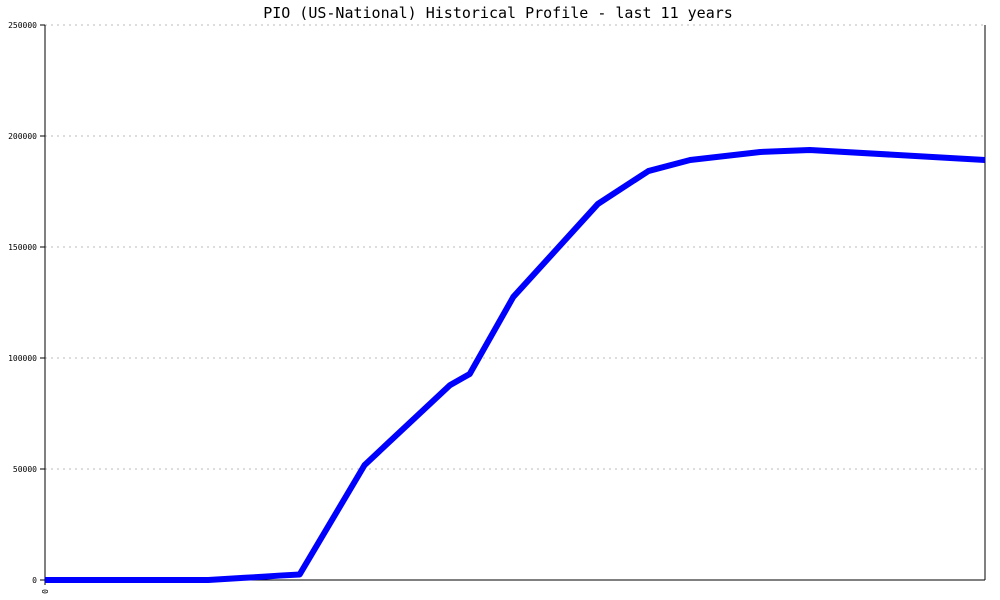 This screenshot has height=600, width=1000. I want to click on y-tick-label: 100000, so click(22, 358).